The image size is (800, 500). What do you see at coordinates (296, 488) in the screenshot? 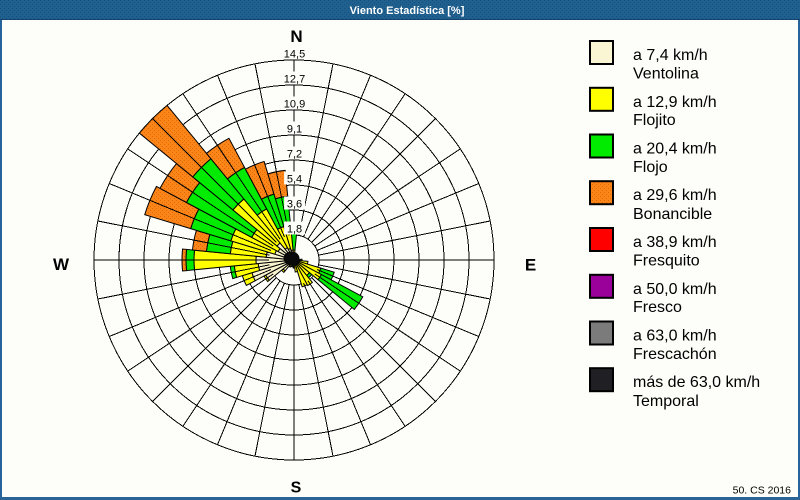
I see `svg-text: S` at bounding box center [296, 488].